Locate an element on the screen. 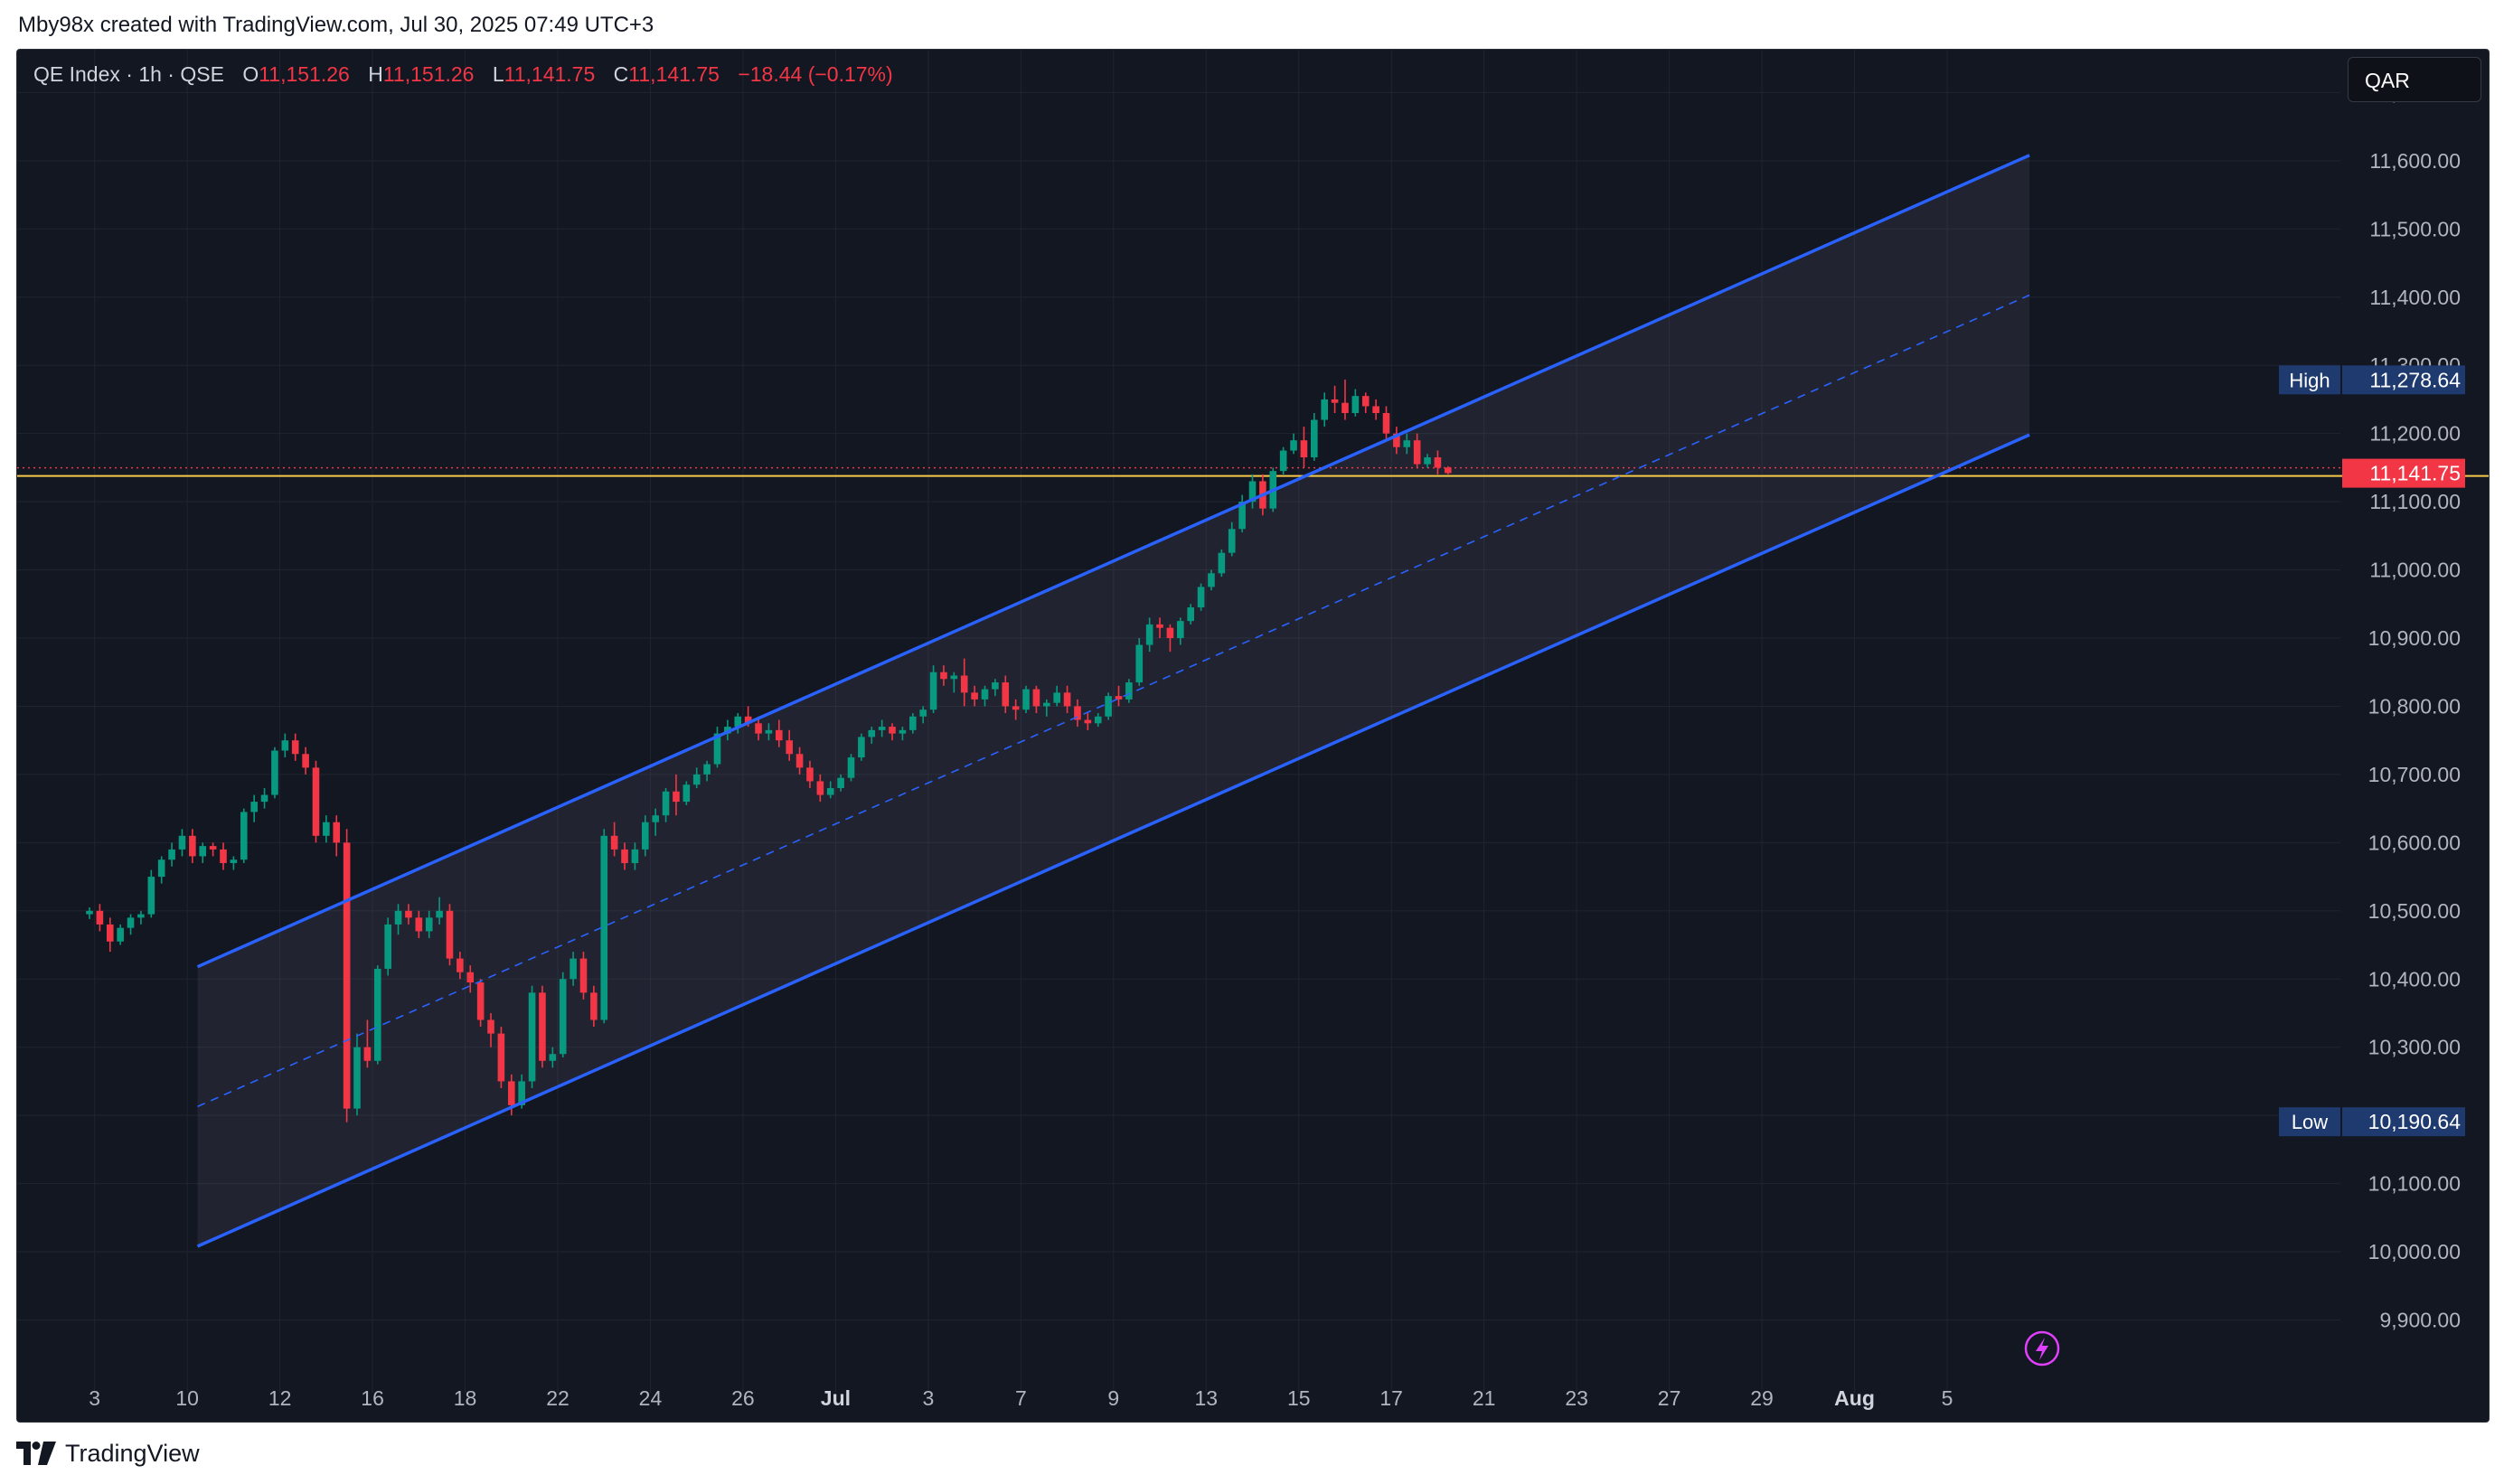  low-price-tag-value: 10,190.64 is located at coordinates (2415, 1121).